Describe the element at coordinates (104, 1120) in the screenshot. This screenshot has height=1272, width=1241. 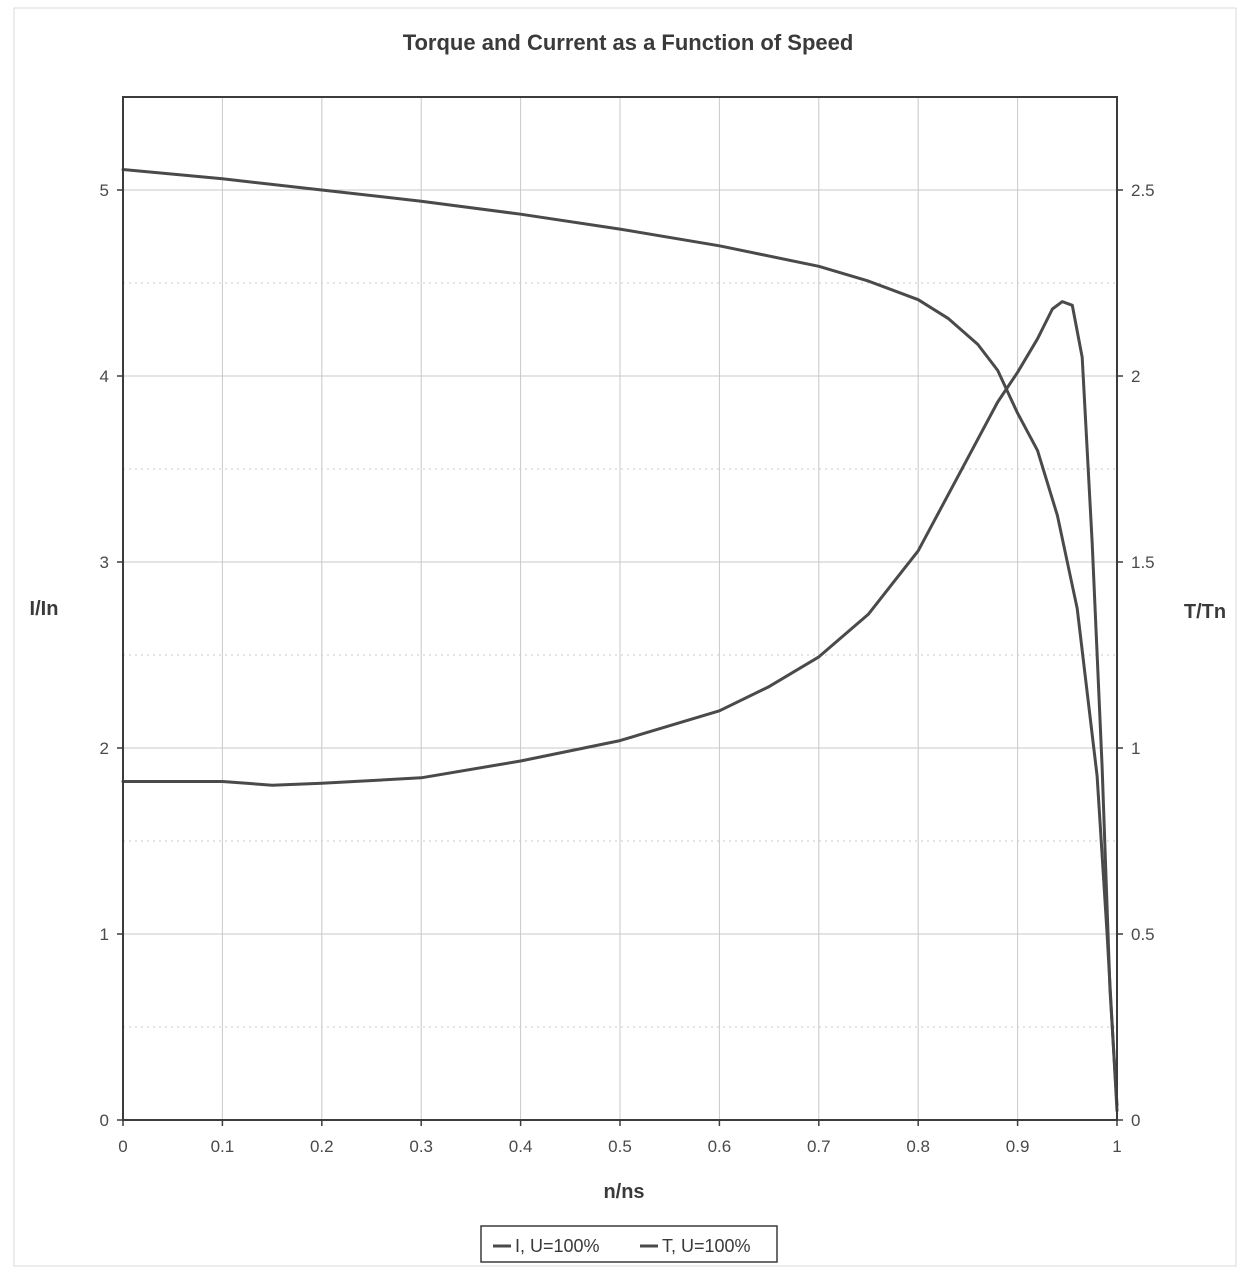
I see `y-left-tick-label: 0` at that location.